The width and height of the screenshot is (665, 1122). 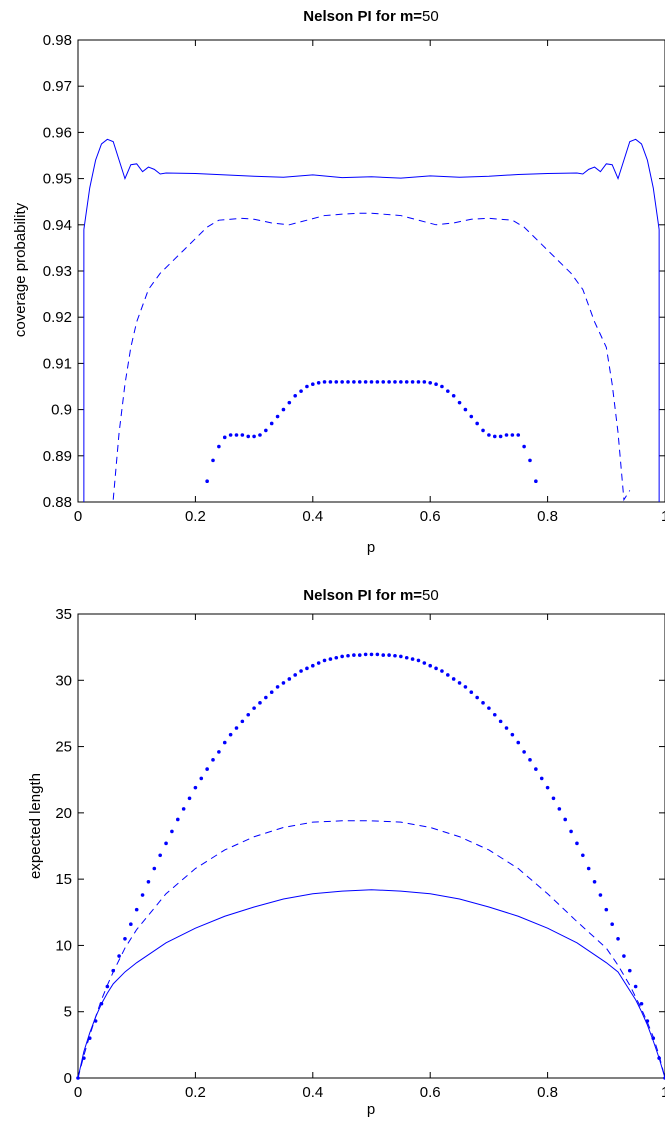 What do you see at coordinates (371, 984) in the screenshot?
I see `solid-series-line` at bounding box center [371, 984].